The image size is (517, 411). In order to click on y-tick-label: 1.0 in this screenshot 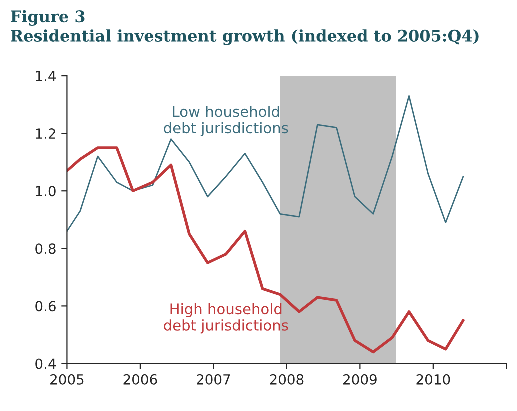, I will do `click(46, 191)`.